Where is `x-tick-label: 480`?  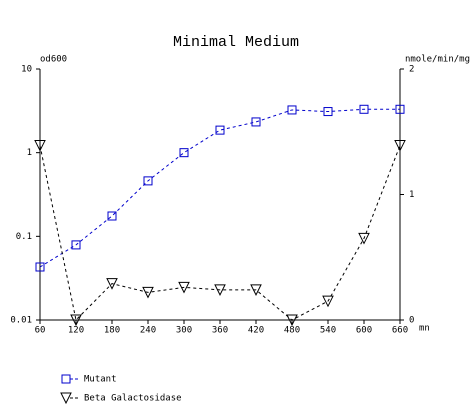
x-tick-label: 480 is located at coordinates (292, 331).